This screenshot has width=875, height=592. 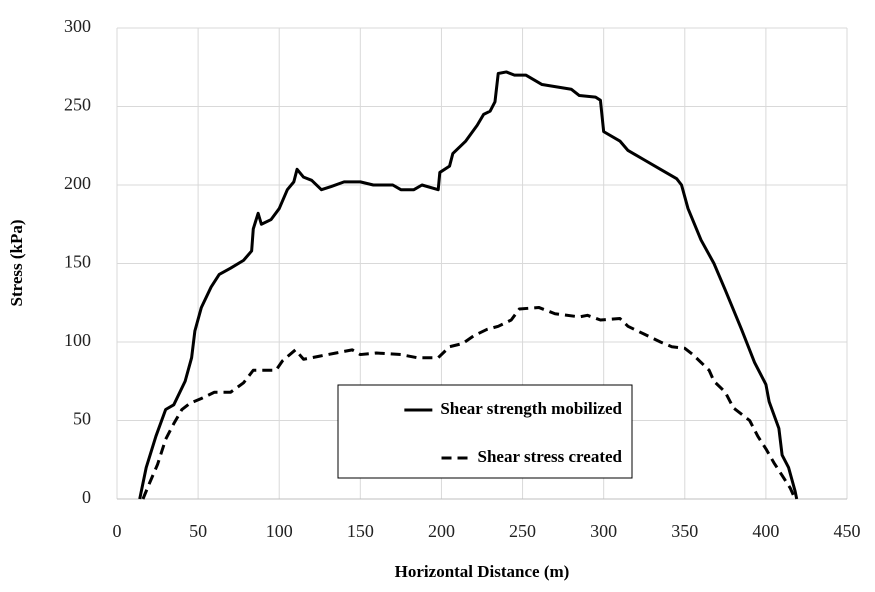 I want to click on x-axis-title: Horizontal Distance (m), so click(x=482, y=571).